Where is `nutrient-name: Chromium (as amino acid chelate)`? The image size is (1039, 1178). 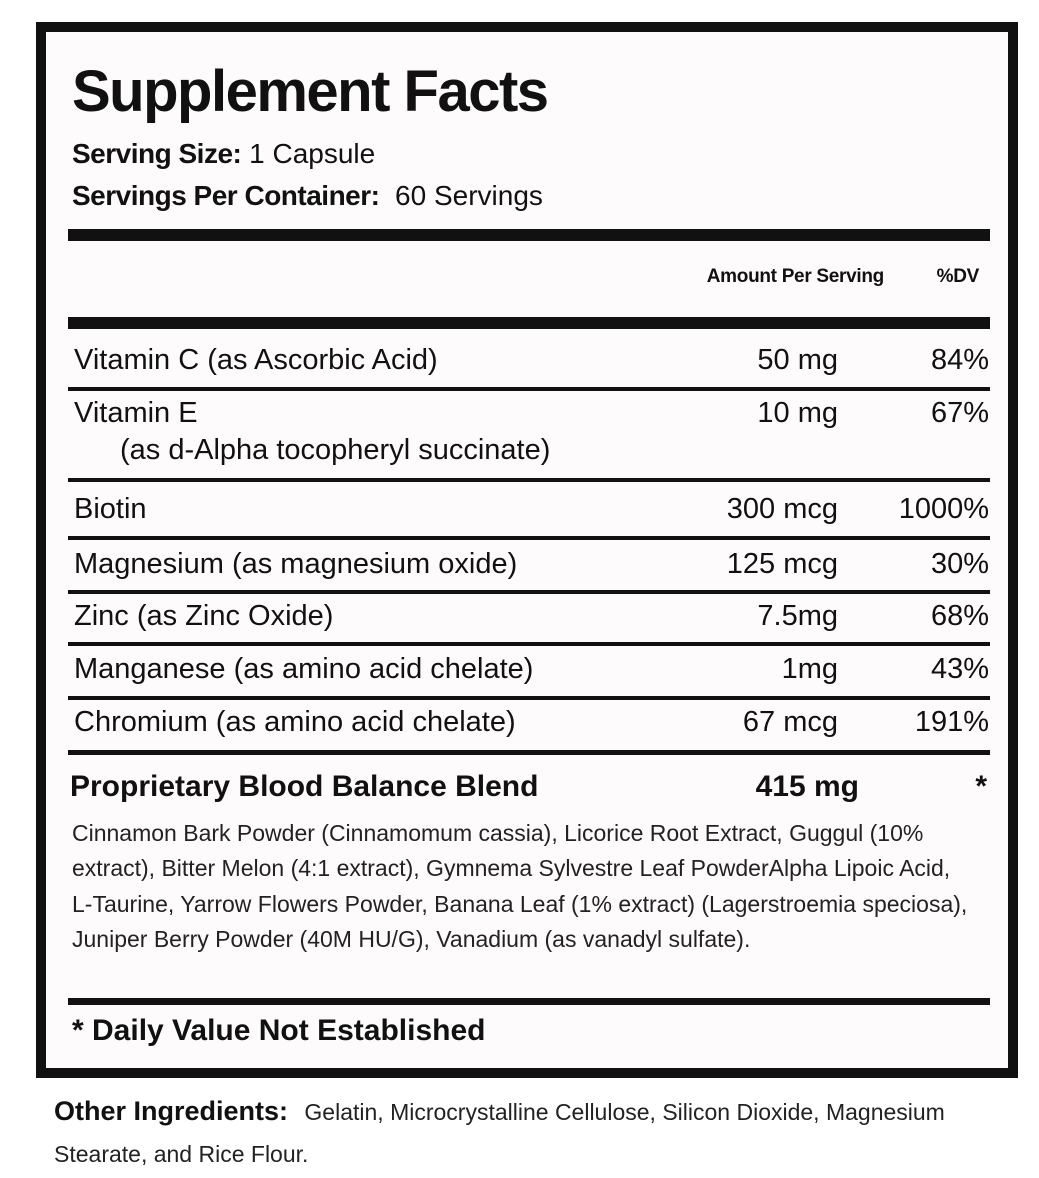
nutrient-name: Chromium (as amino acid chelate) is located at coordinates (295, 722).